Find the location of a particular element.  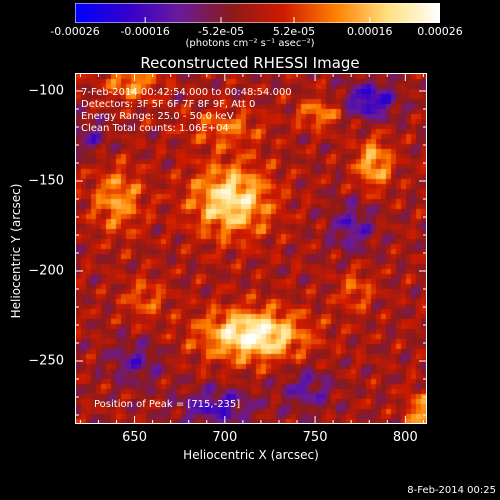

annotation-detectors: Detectors: 3F 5F 6F 7F 8F 9F, Att 0 is located at coordinates (168, 104).